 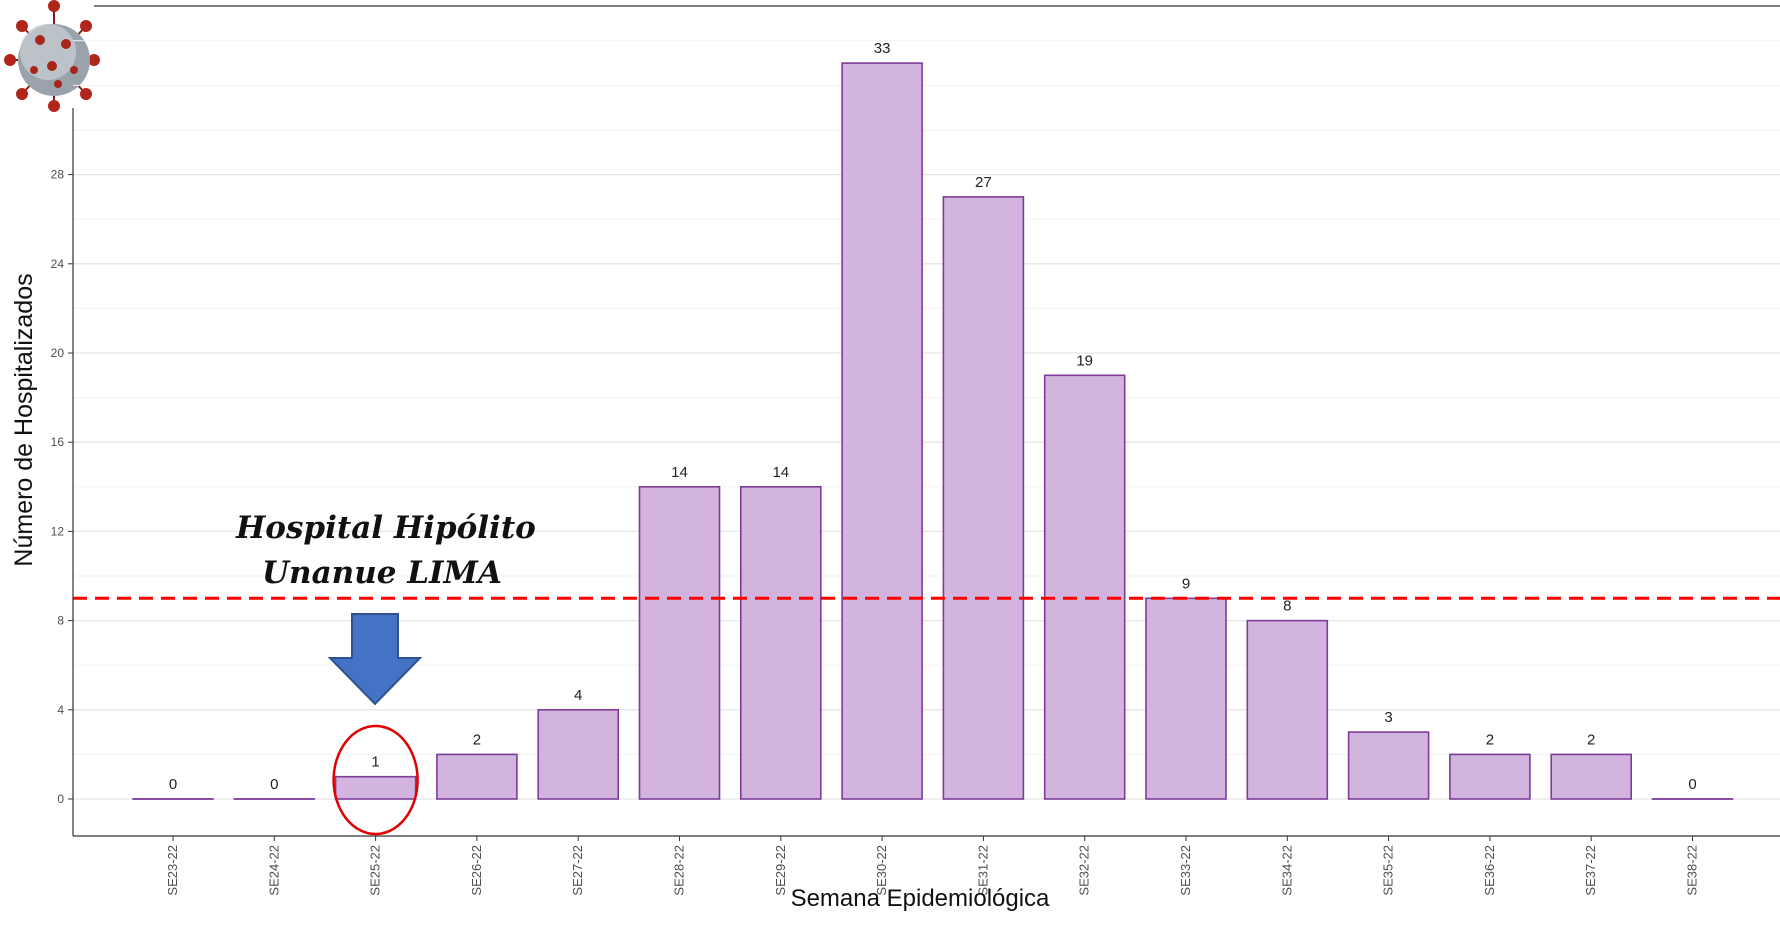 What do you see at coordinates (1084, 870) in the screenshot?
I see `x-tick-label-SE32-22: SE32-22` at bounding box center [1084, 870].